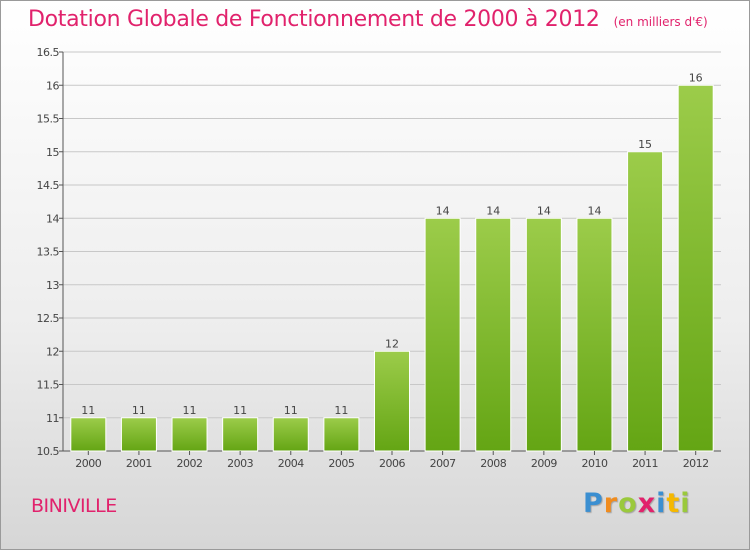  Describe the element at coordinates (341, 434) in the screenshot. I see `bar-2005` at that location.